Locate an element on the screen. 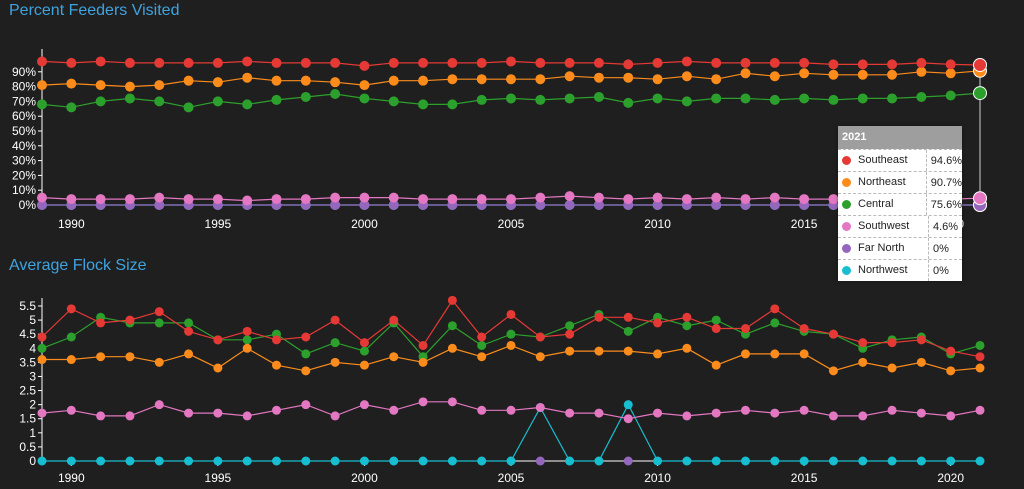 This screenshot has height=489, width=1024. tooltip-row: Far North 0% is located at coordinates (900, 248).